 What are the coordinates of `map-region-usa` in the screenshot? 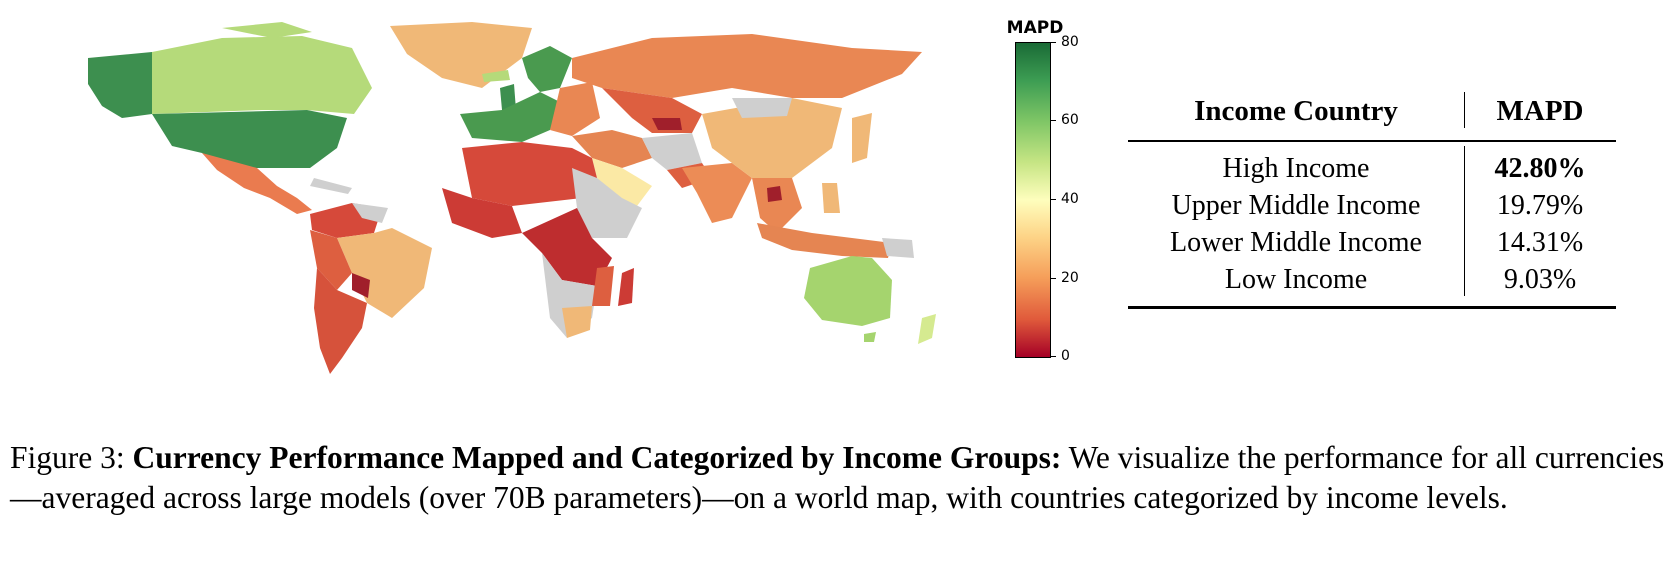 It's located at (249, 139).